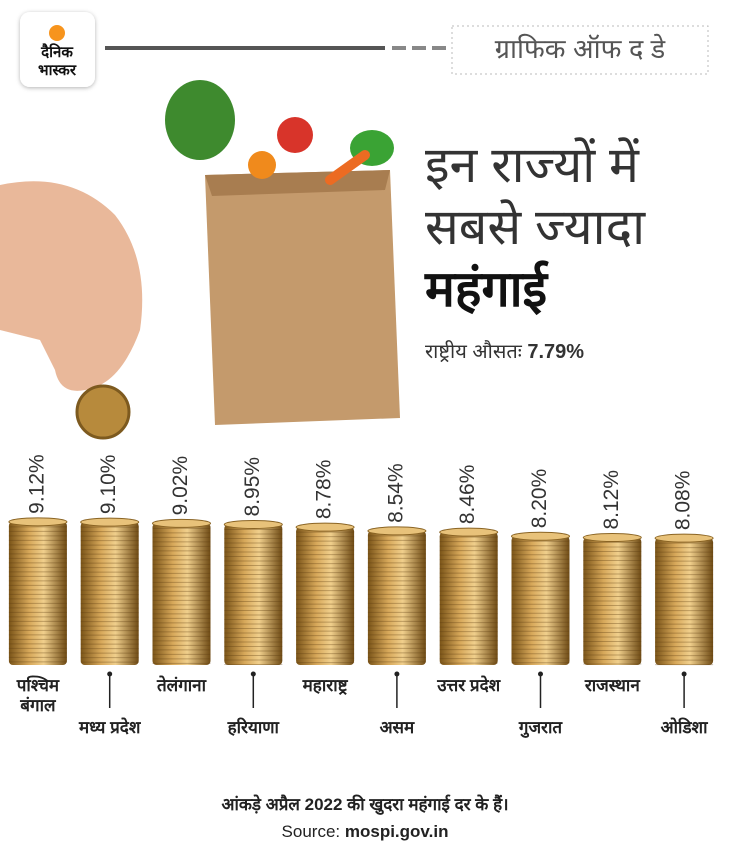 Image resolution: width=730 pixels, height=863 pixels. I want to click on logo-box, so click(57, 49).